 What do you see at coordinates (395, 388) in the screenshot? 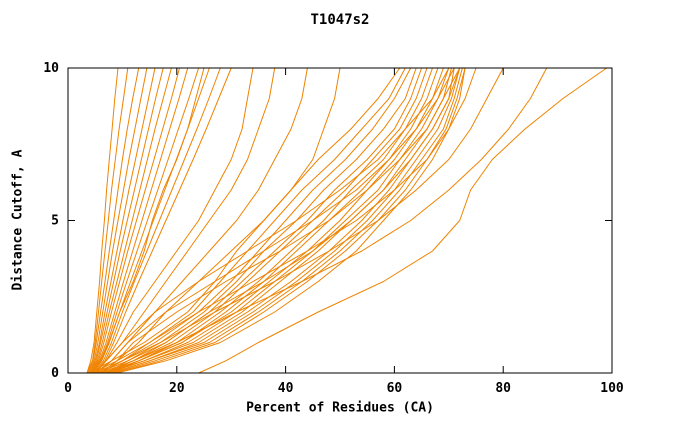
I see `x-tick-label: 60` at bounding box center [395, 388].